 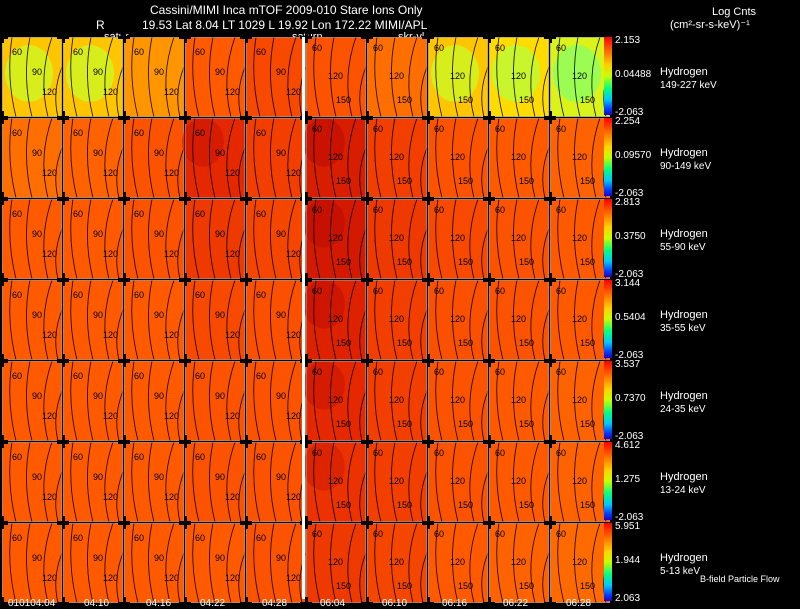 I want to click on colorbar-tick-label: 0.7370, so click(x=630, y=398).